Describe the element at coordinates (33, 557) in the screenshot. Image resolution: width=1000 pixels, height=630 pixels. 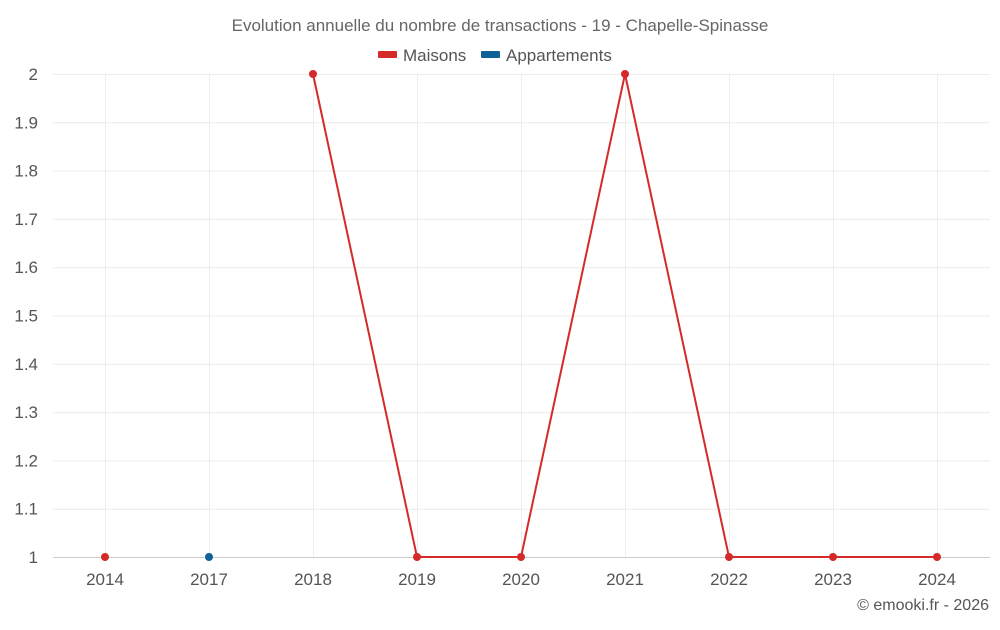
I see `y-tick-label: 1` at that location.